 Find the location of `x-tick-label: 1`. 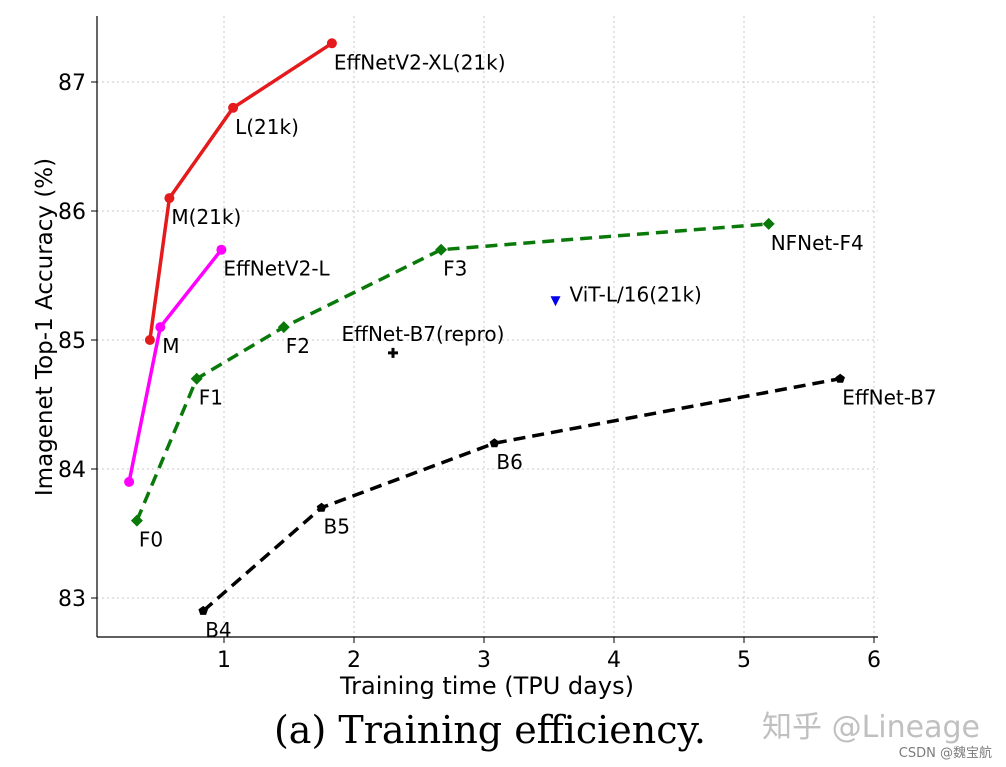

x-tick-label: 1 is located at coordinates (224, 660).